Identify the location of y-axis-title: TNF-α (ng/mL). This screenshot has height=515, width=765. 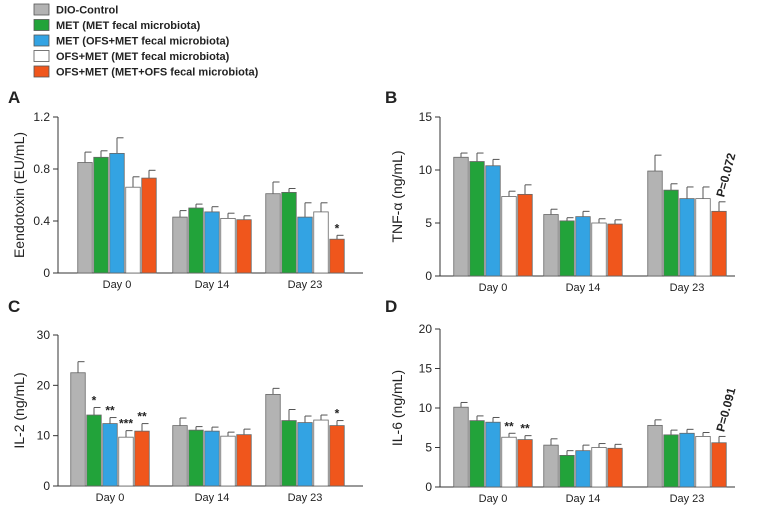
(397, 196).